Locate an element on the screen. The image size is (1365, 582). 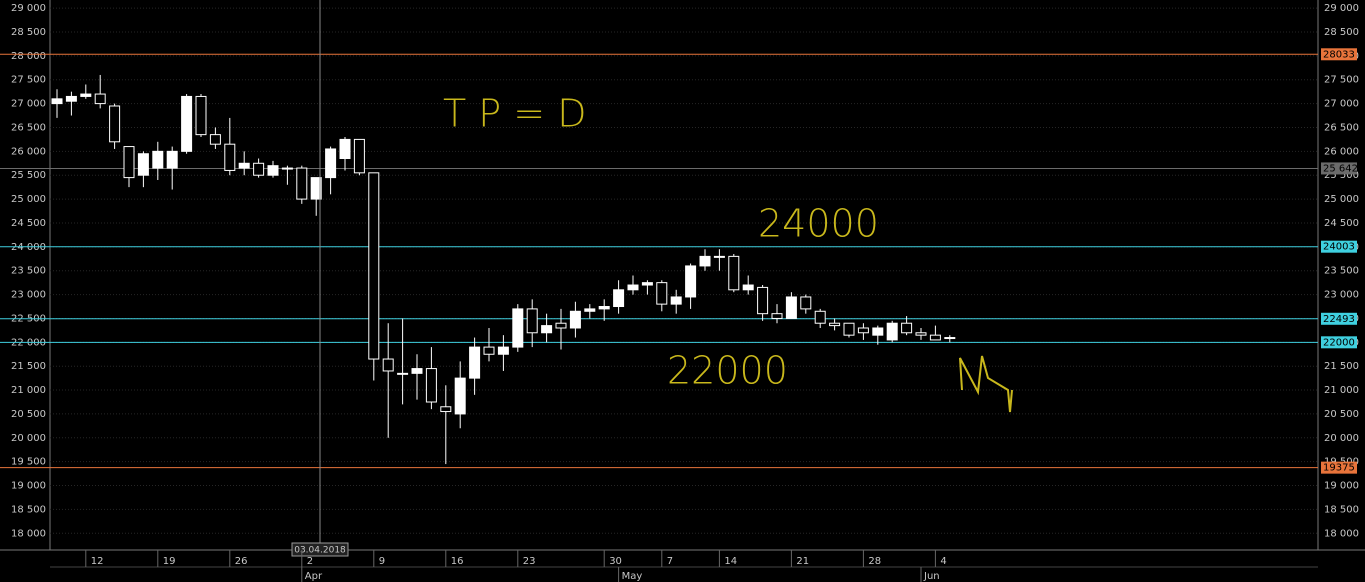
x-tick-label: 7 is located at coordinates (670, 561).